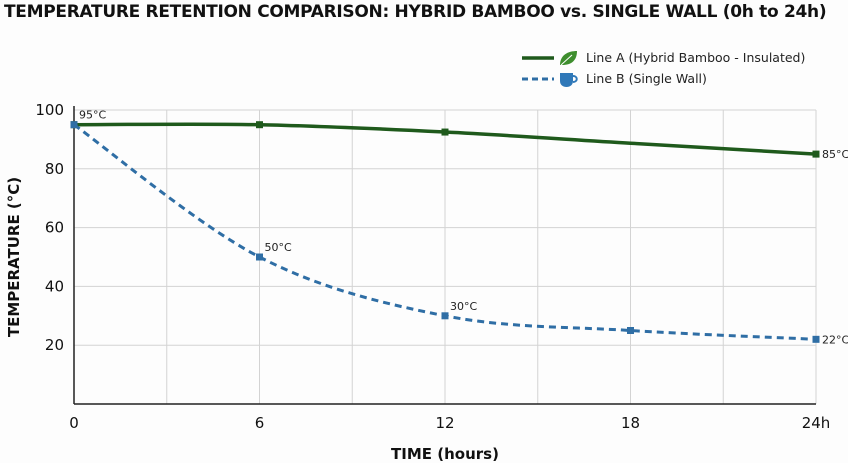  What do you see at coordinates (54, 228) in the screenshot?
I see `y-tick-label: 60` at bounding box center [54, 228].